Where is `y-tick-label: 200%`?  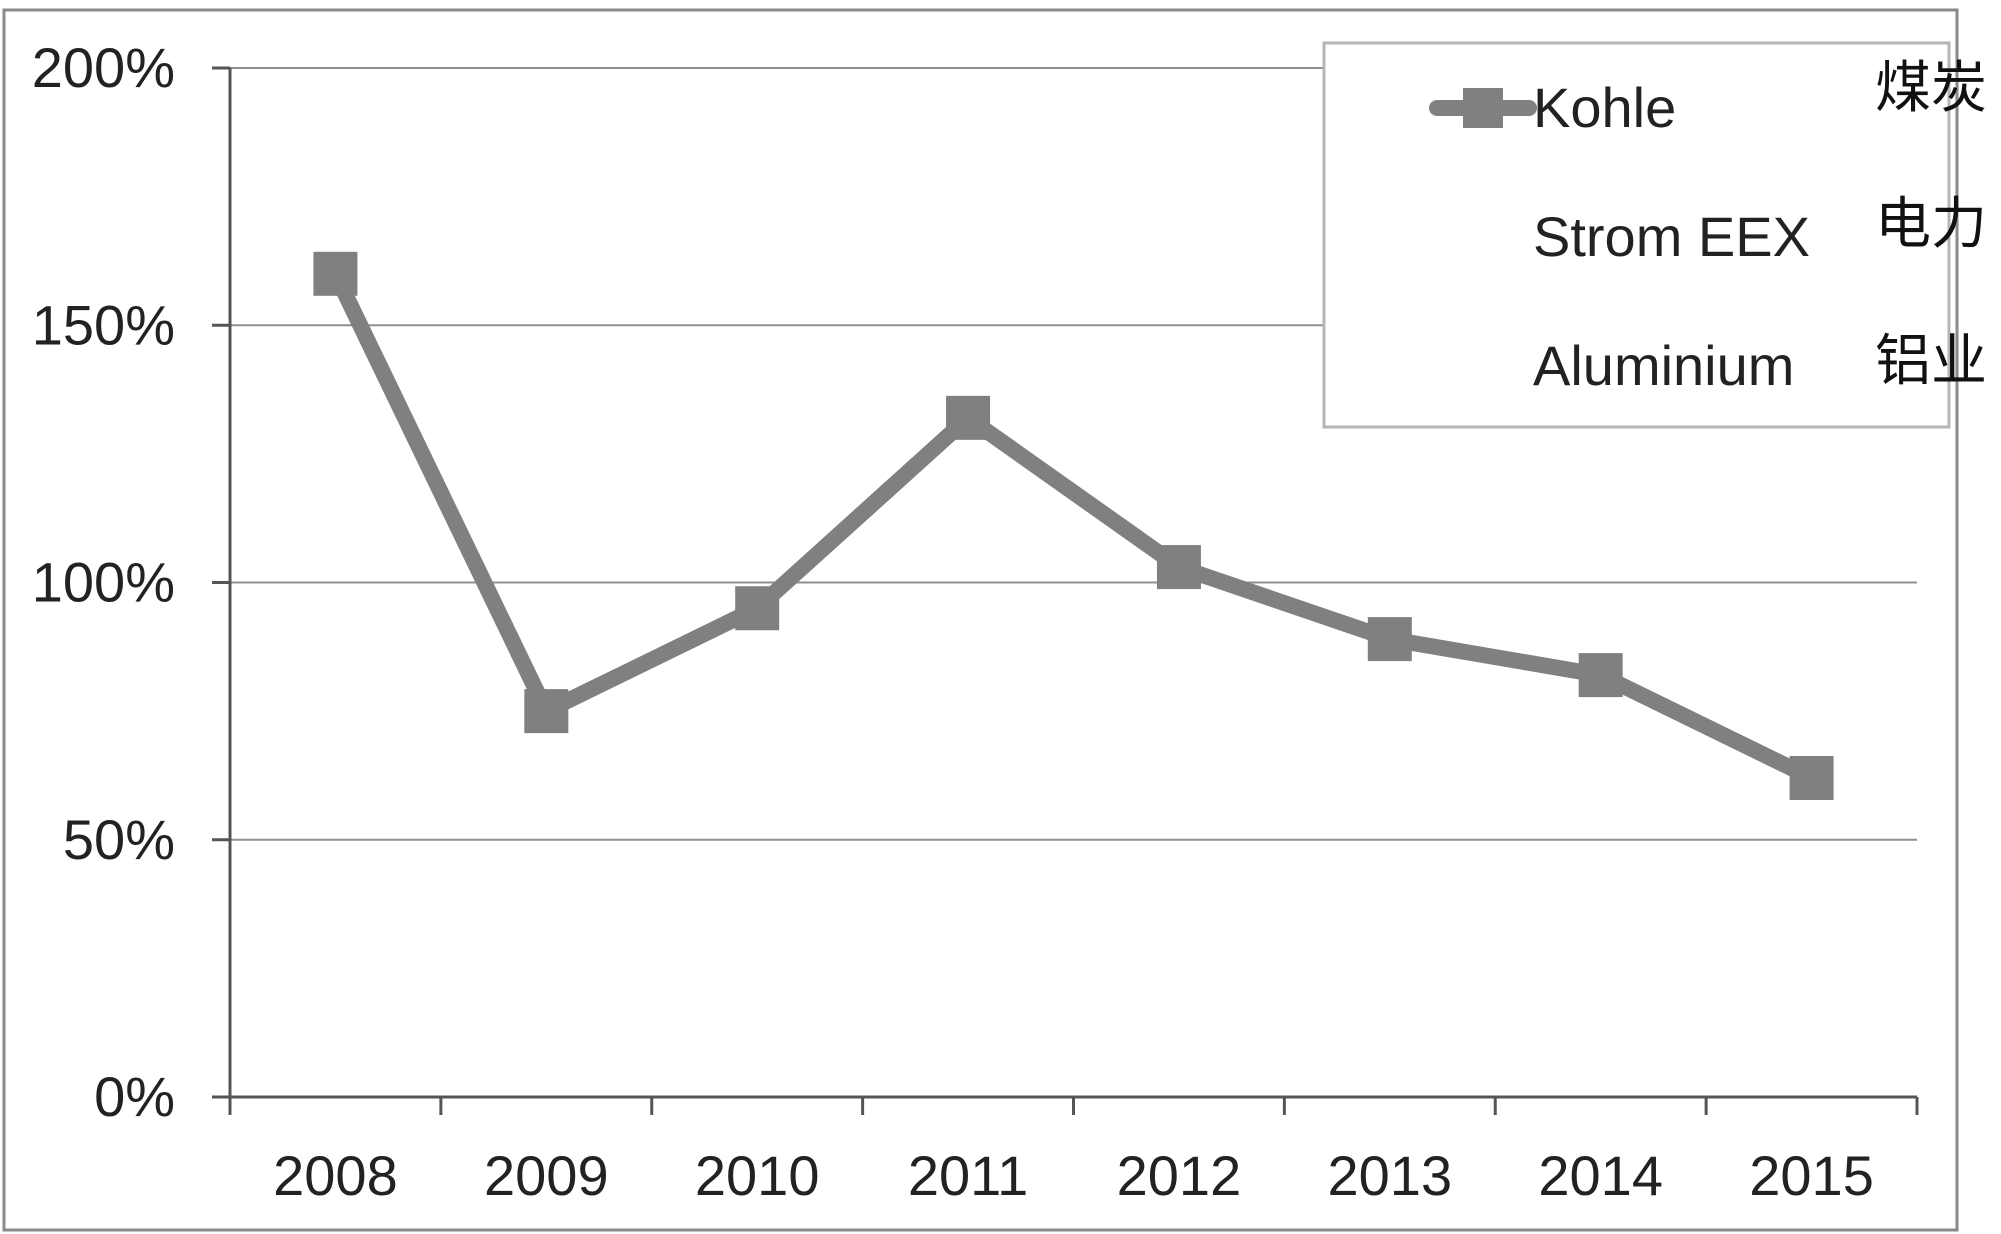 y-tick-label: 200% is located at coordinates (103, 67).